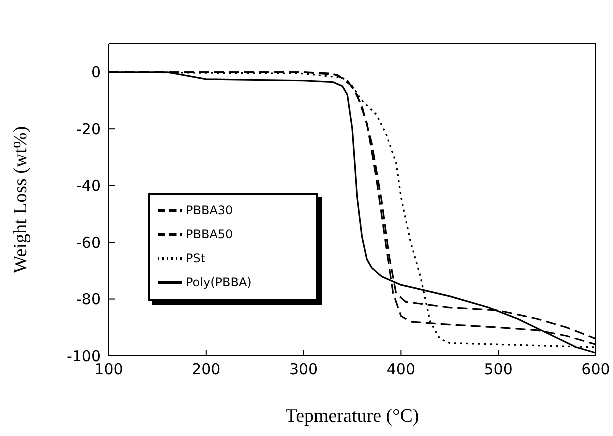 The height and width of the screenshot is (436, 613). Describe the element at coordinates (303, 369) in the screenshot. I see `x-tick-label: 300` at that location.